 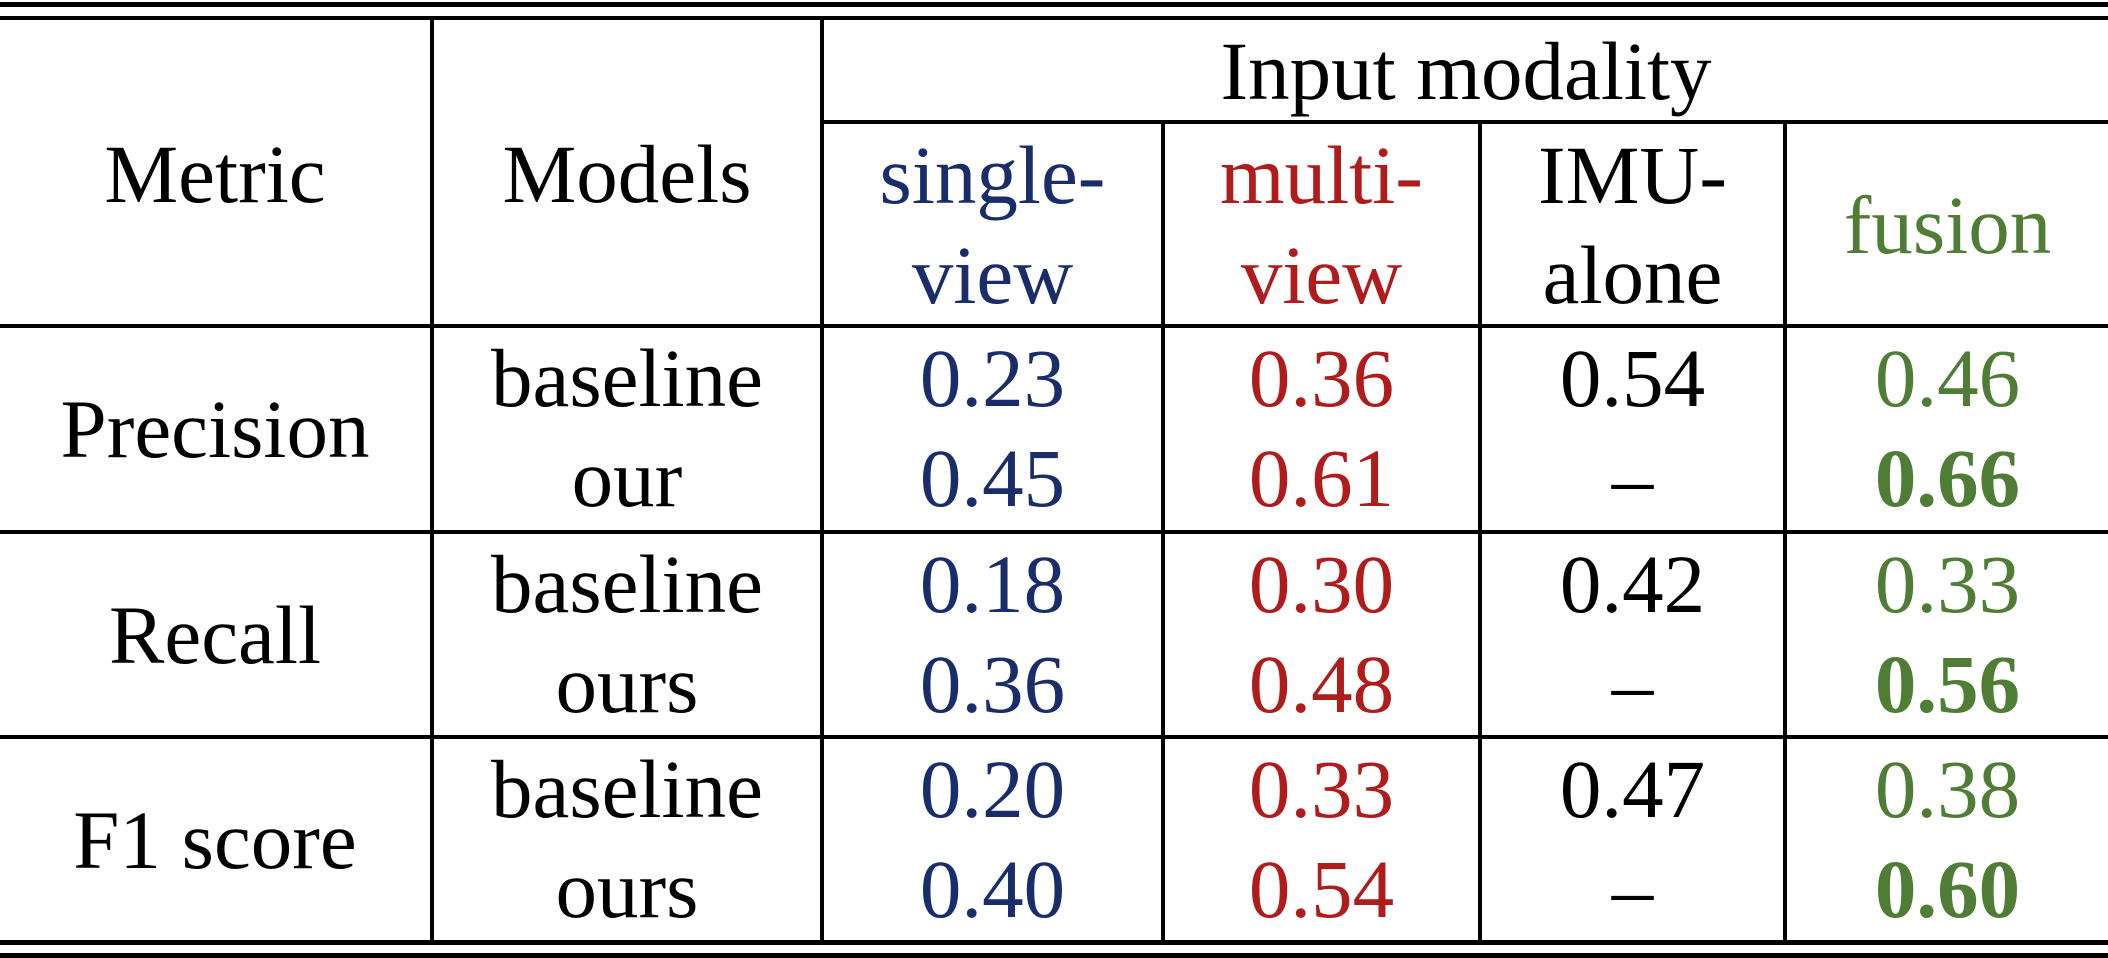 I want to click on header-imu-alone: IMU- alone, so click(x=1632, y=225).